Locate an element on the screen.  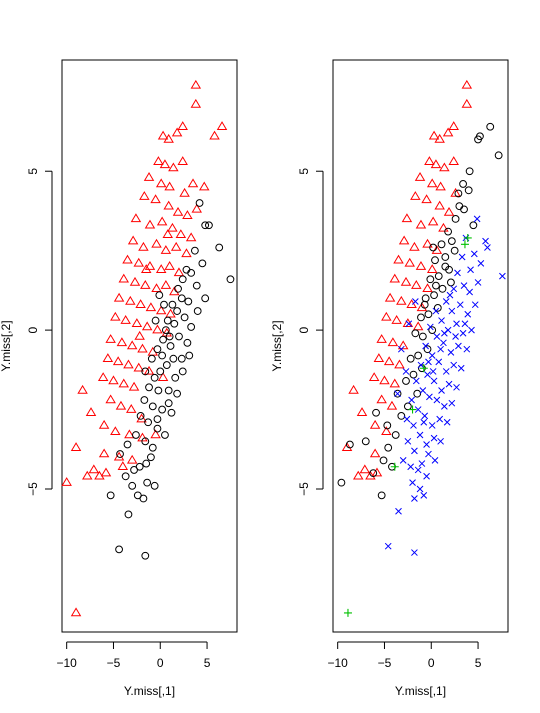
plus-point is located at coordinates (347, 612).